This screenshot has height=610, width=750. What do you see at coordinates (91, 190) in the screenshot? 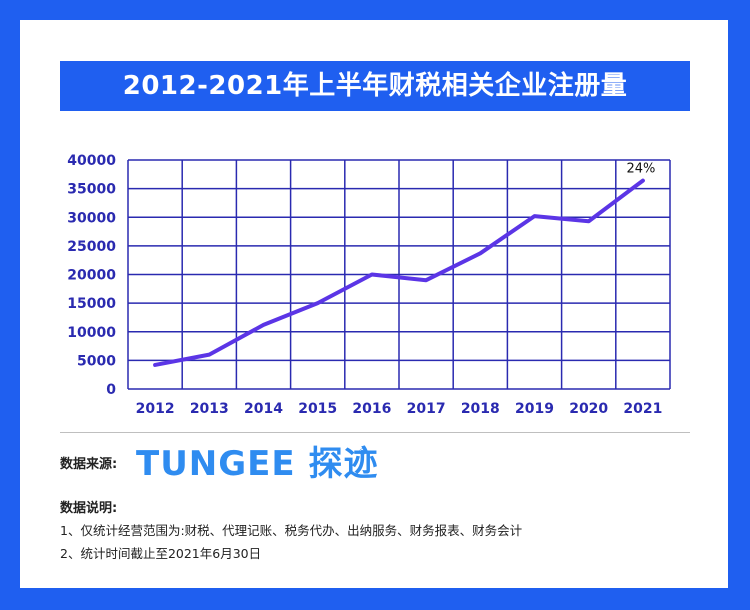
I see `y-tick-label: 35000` at bounding box center [91, 190].